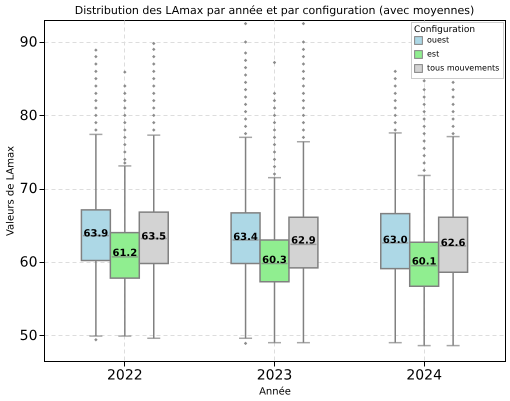  What do you see at coordinates (275, 392) in the screenshot?
I see `x-axis-title: Année` at bounding box center [275, 392].